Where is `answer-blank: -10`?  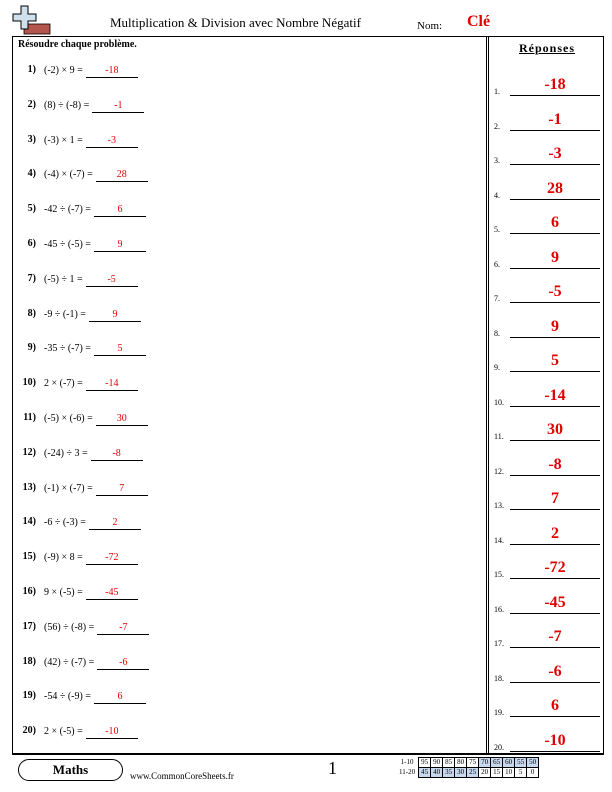
answer-blank: -10 is located at coordinates (111, 732).